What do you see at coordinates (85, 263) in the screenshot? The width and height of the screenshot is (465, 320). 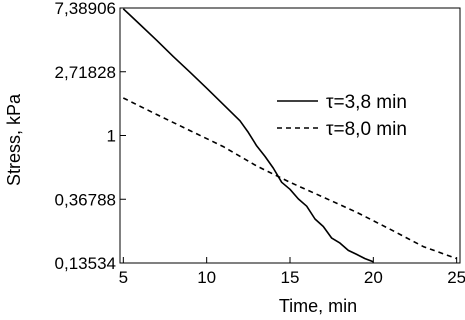 I see `y-tick-label: 0,13534` at bounding box center [85, 263].